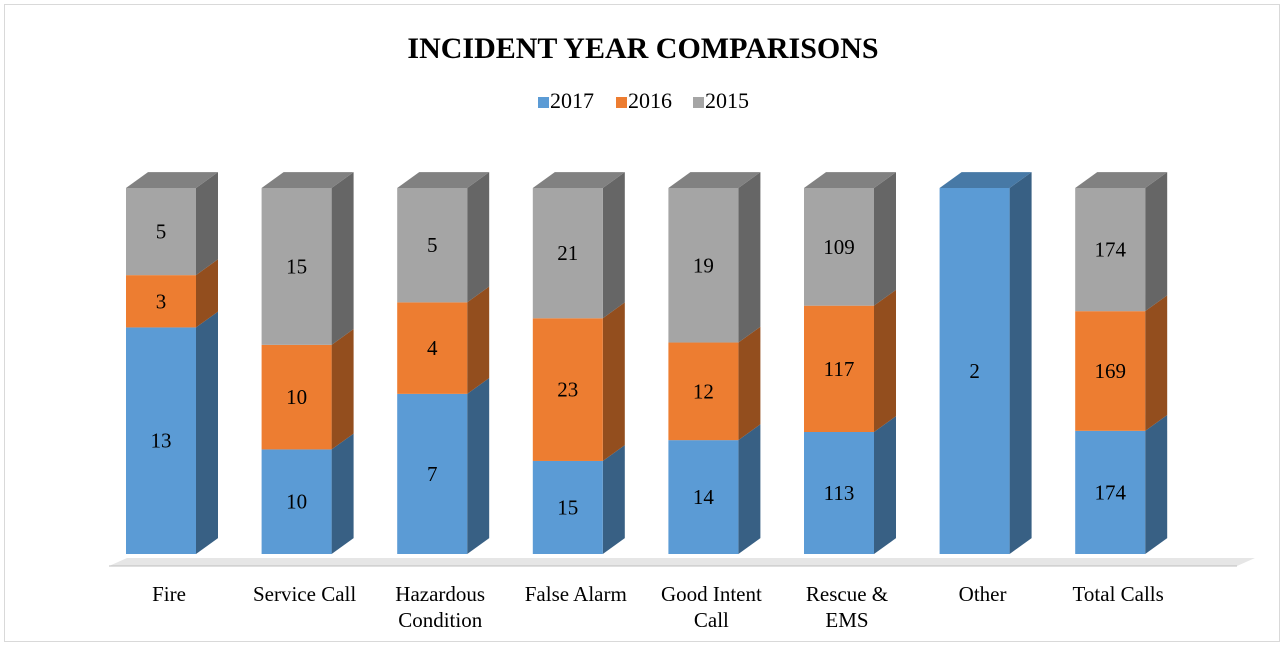 The height and width of the screenshot is (648, 1287). I want to click on bar-group: 15 23 21, so click(578, 363).